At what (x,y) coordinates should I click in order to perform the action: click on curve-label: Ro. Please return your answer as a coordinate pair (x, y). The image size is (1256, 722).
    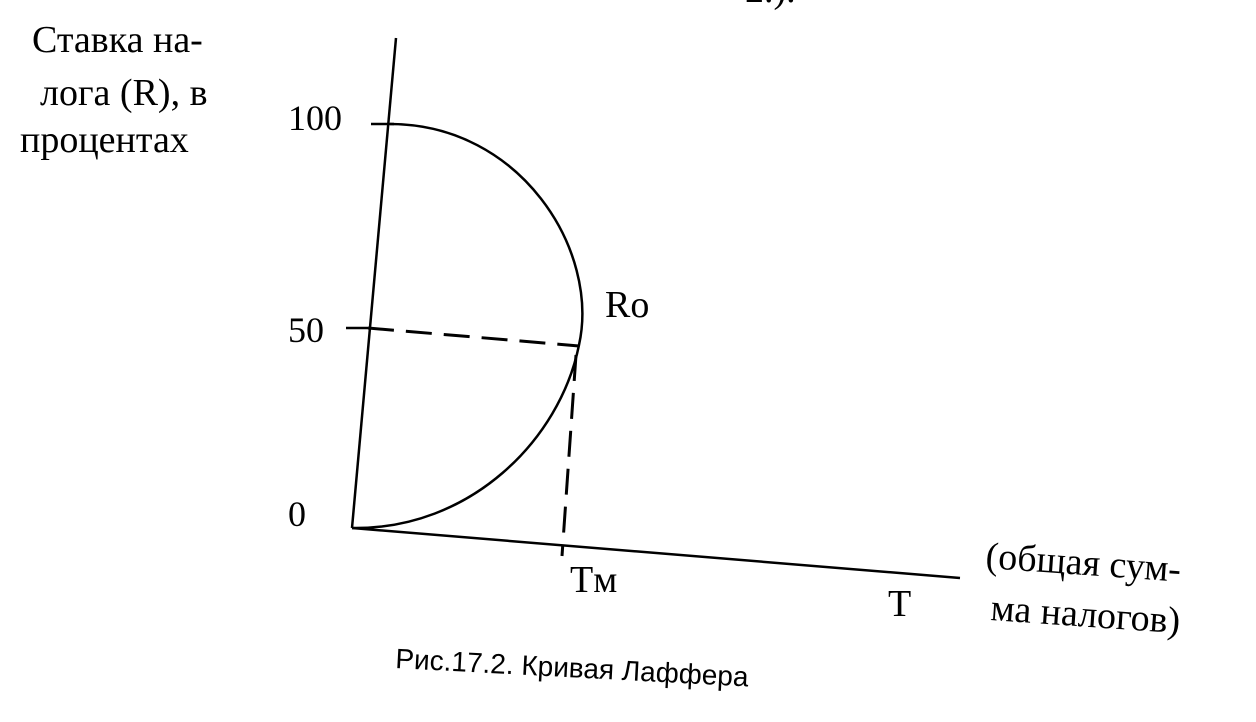
    Looking at the image, I should click on (627, 305).